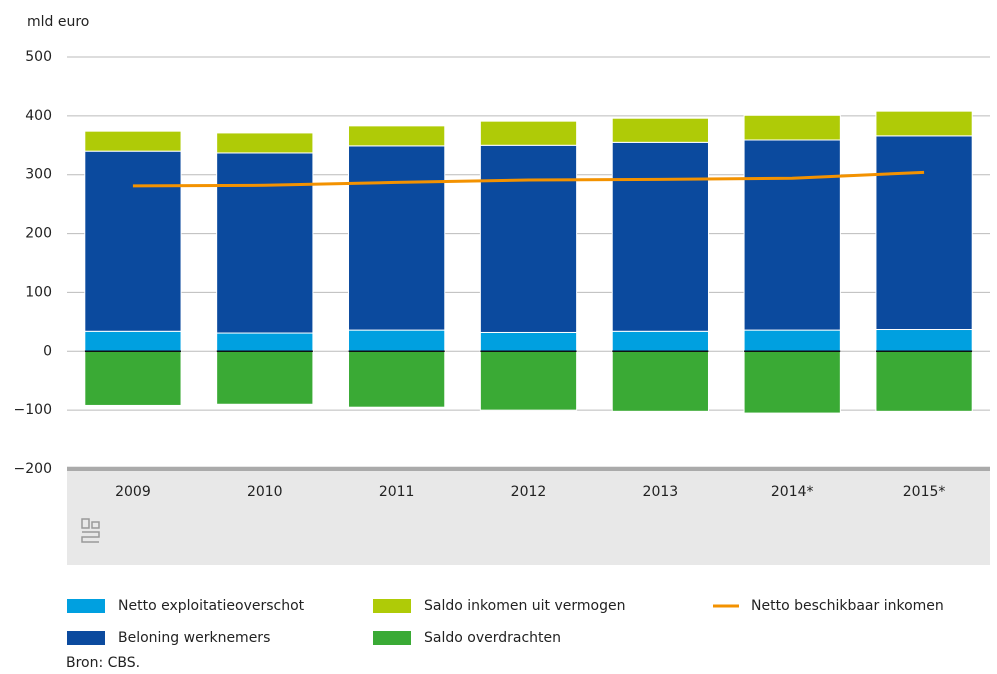 The width and height of the screenshot is (997, 674). What do you see at coordinates (792, 492) in the screenshot?
I see `x-tick-label: 2014*` at bounding box center [792, 492].